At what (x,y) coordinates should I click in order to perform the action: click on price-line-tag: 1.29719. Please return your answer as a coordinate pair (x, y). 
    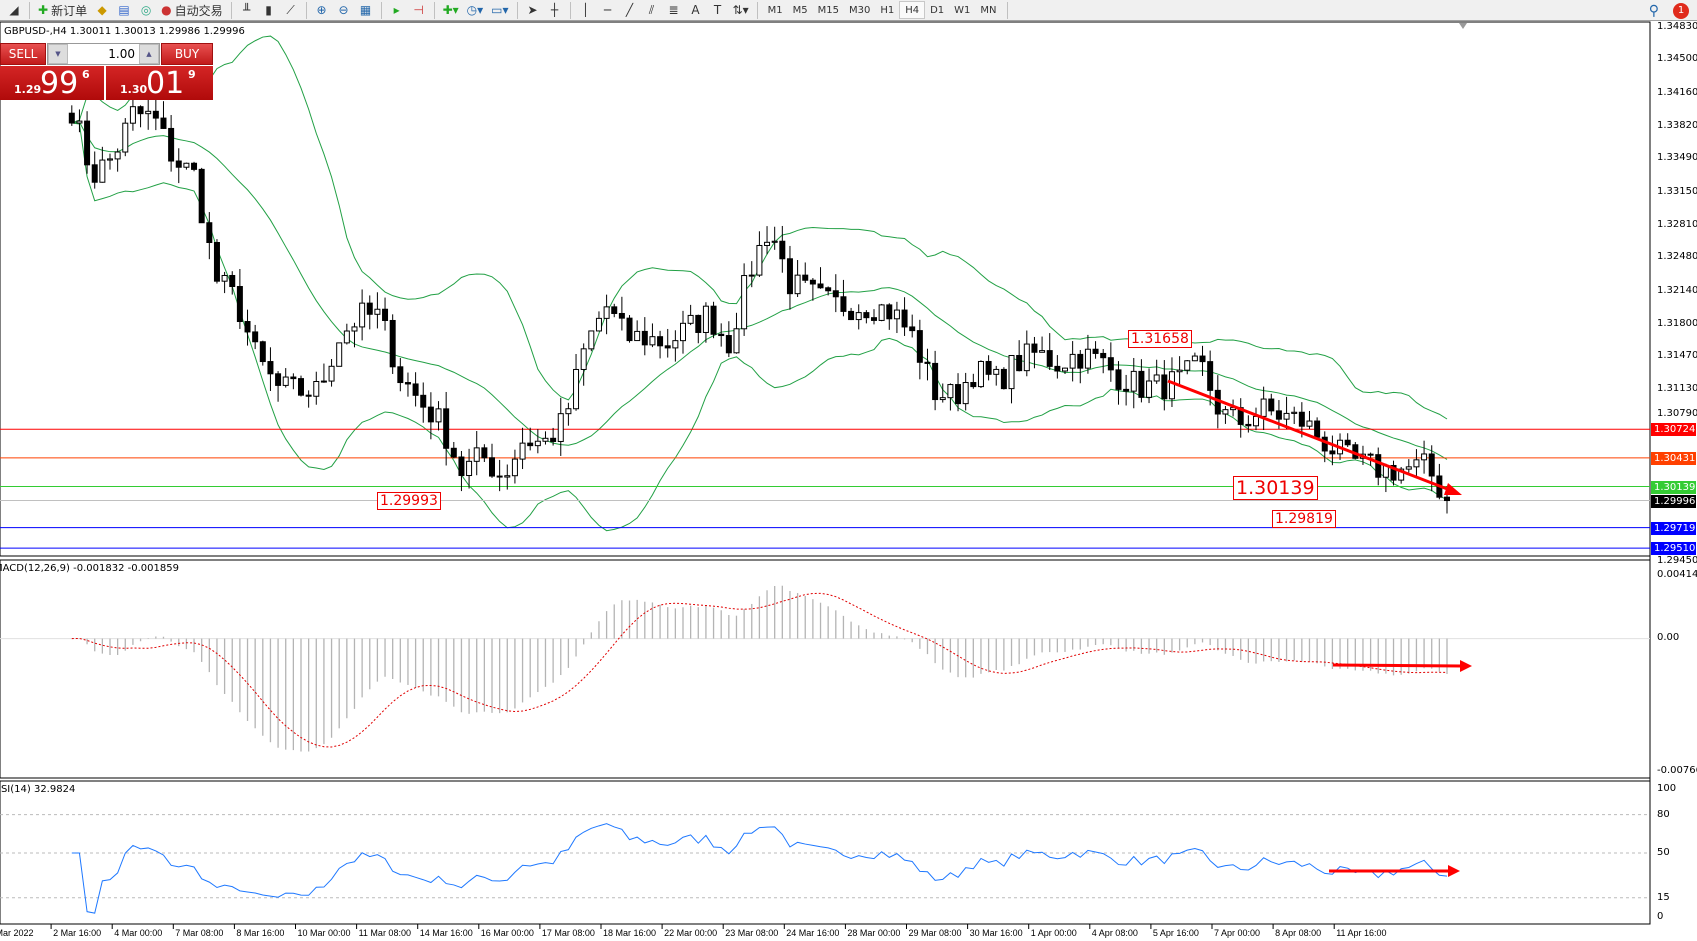
    Looking at the image, I should click on (1673, 528).